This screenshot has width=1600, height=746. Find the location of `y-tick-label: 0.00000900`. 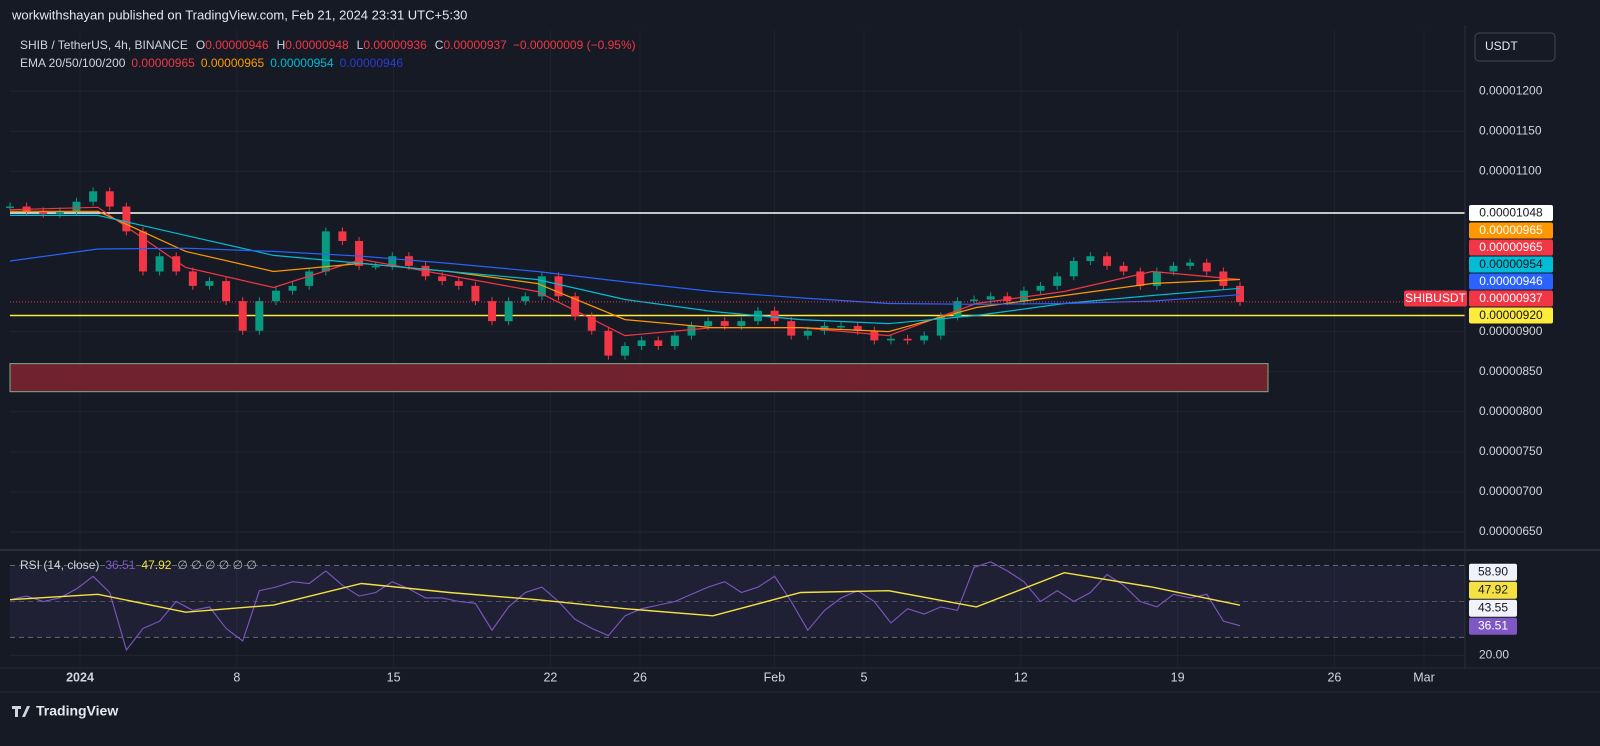

y-tick-label: 0.00000900 is located at coordinates (1511, 331).